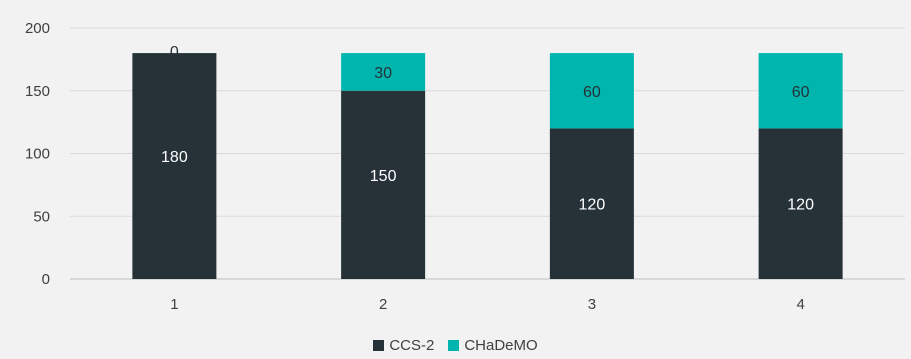 The width and height of the screenshot is (911, 359). Describe the element at coordinates (383, 176) in the screenshot. I see `data-label: 150` at that location.